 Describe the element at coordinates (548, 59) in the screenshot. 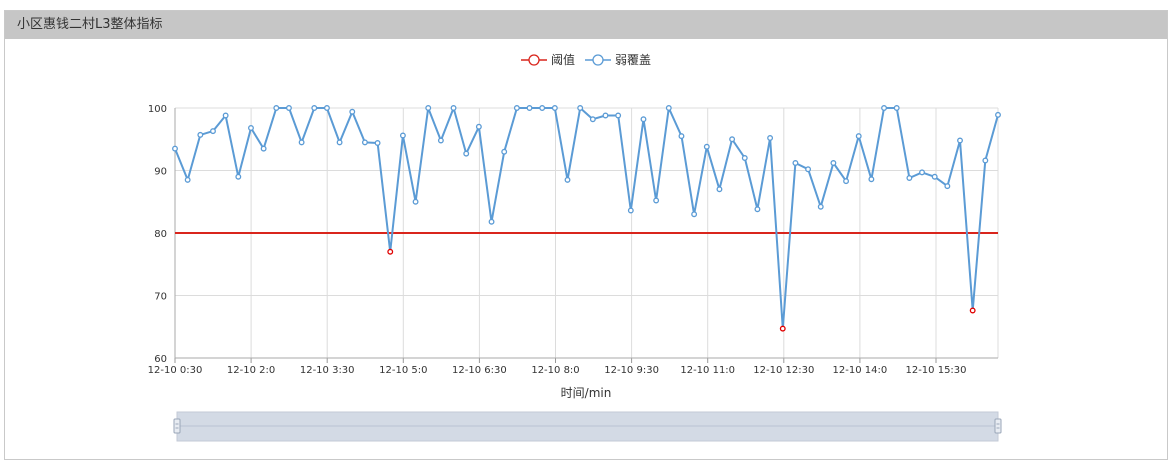

I see `legend-item: 阈值` at that location.